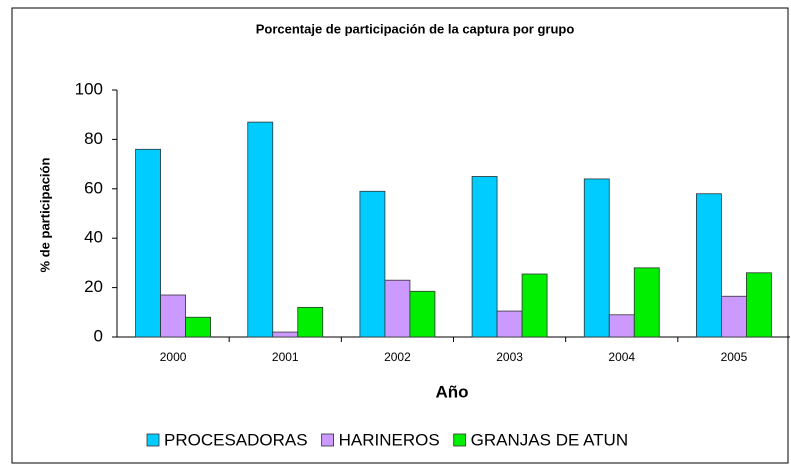  What do you see at coordinates (509, 357) in the screenshot?
I see `x-tick-label: 2003` at bounding box center [509, 357].